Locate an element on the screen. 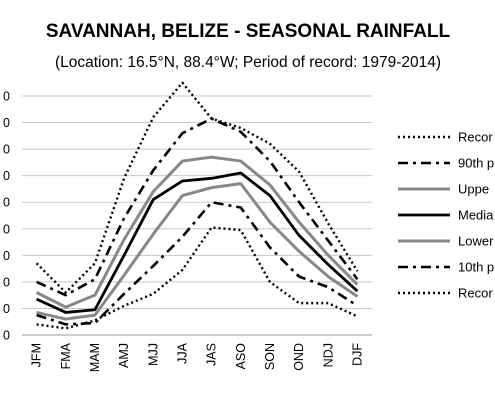  x-tick-label: MAM is located at coordinates (95, 357).